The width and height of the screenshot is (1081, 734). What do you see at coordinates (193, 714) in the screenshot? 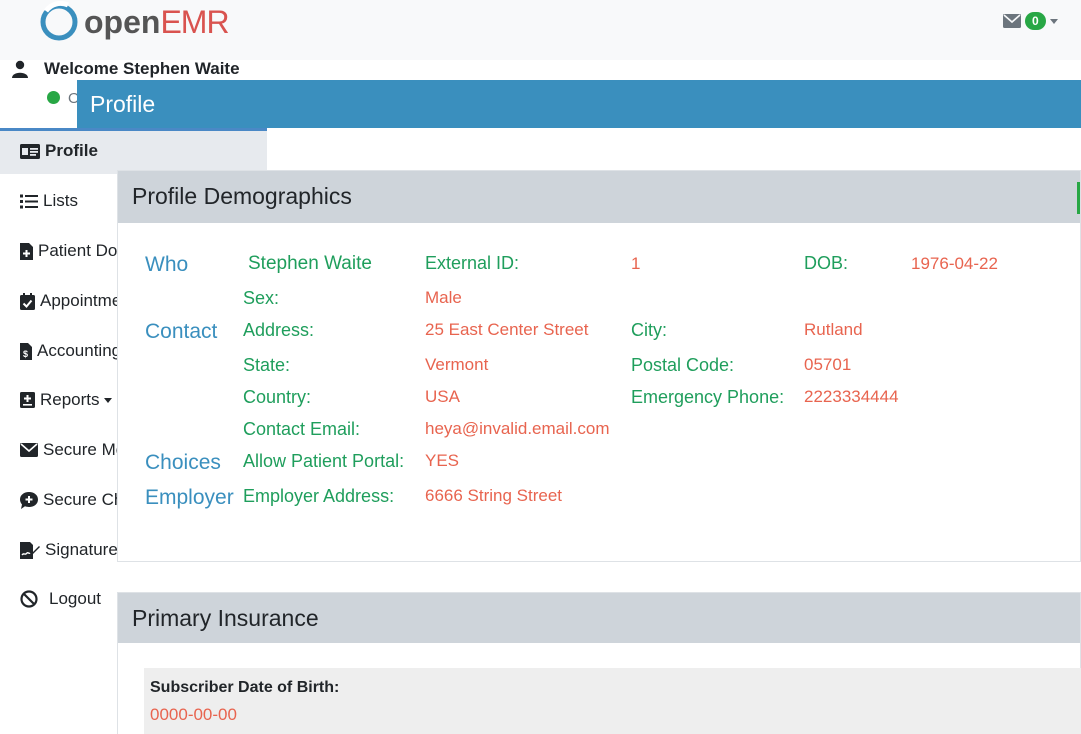
I see `subscriber-dob-value: 0000-00-00` at bounding box center [193, 714].